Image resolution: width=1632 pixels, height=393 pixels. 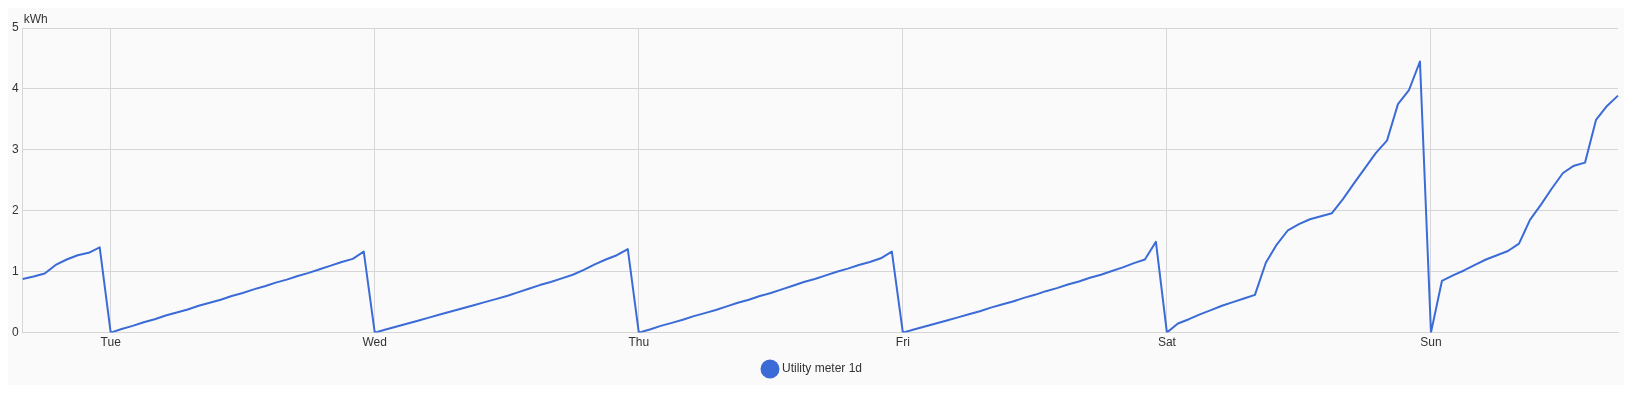 I want to click on x-tick-label: Fri, so click(x=902, y=342).